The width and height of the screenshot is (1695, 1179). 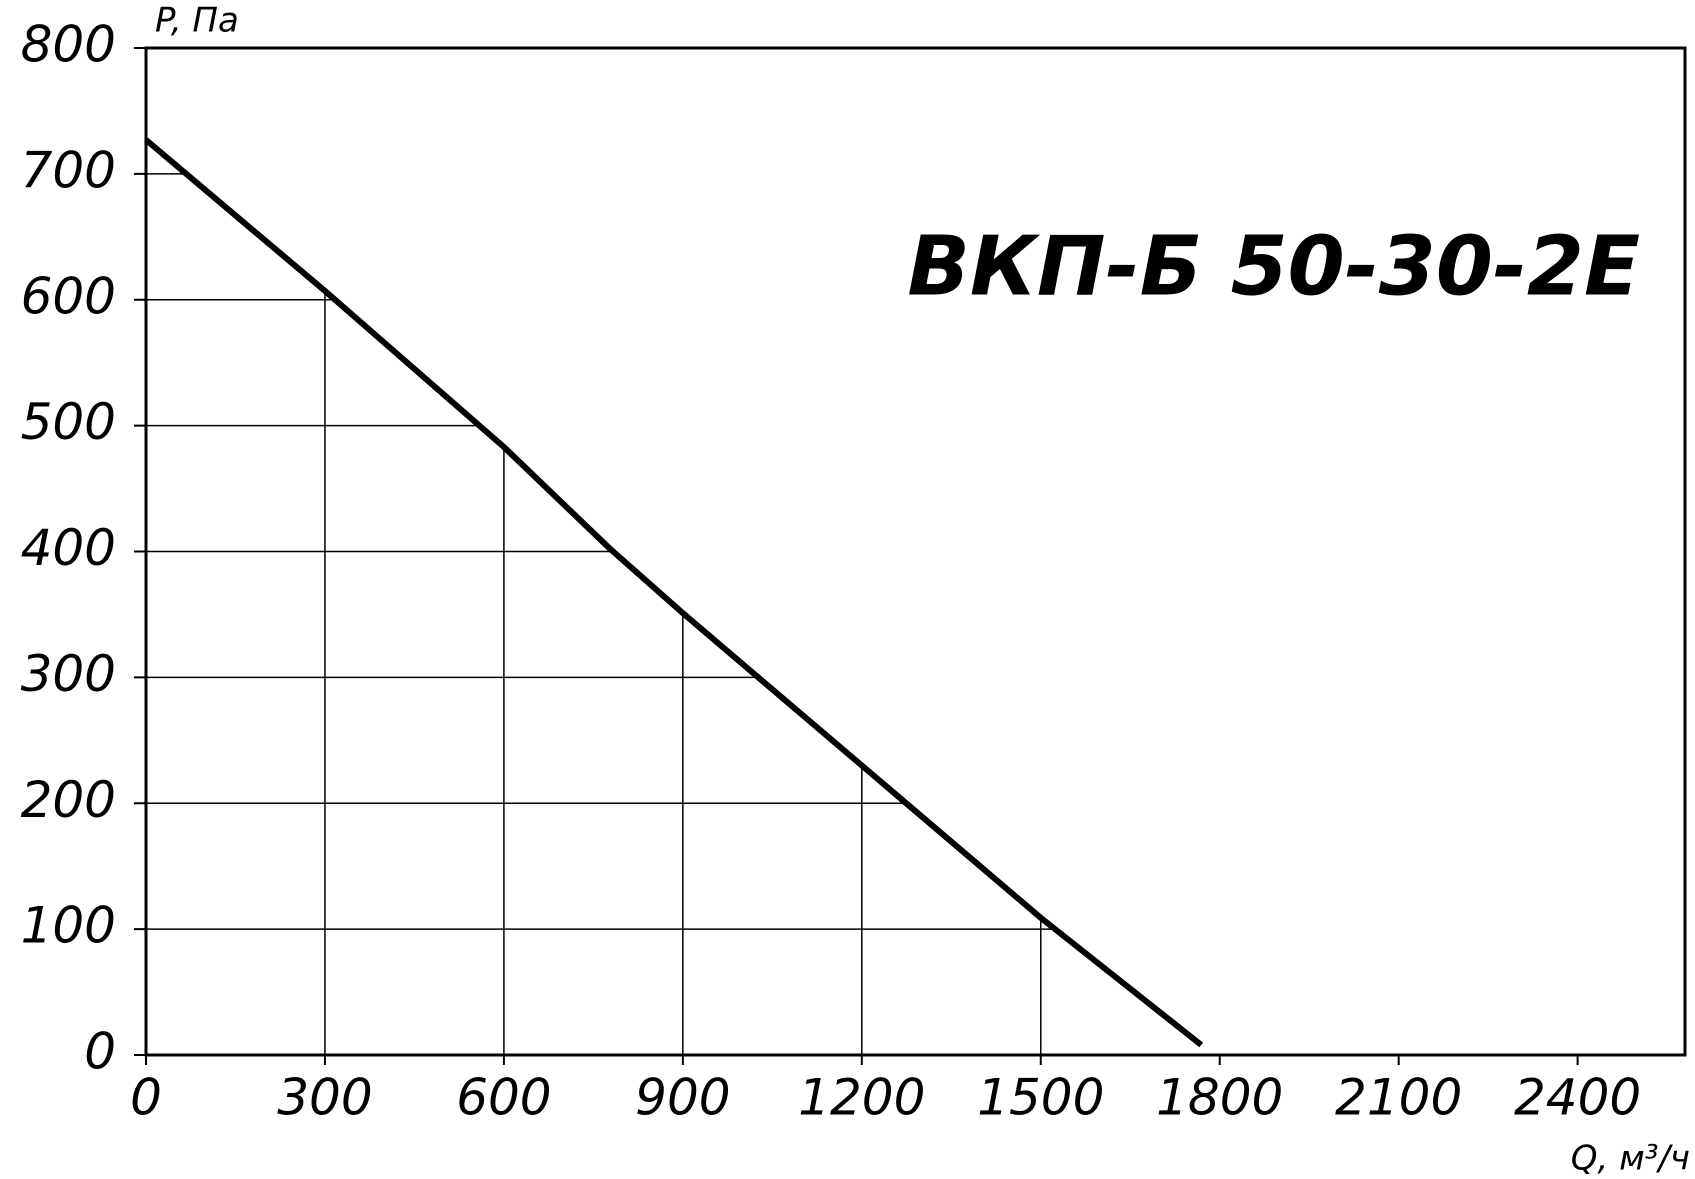 What do you see at coordinates (1273, 266) in the screenshot?
I see `chart-title: ВКП-Б 50-30-2Е` at bounding box center [1273, 266].